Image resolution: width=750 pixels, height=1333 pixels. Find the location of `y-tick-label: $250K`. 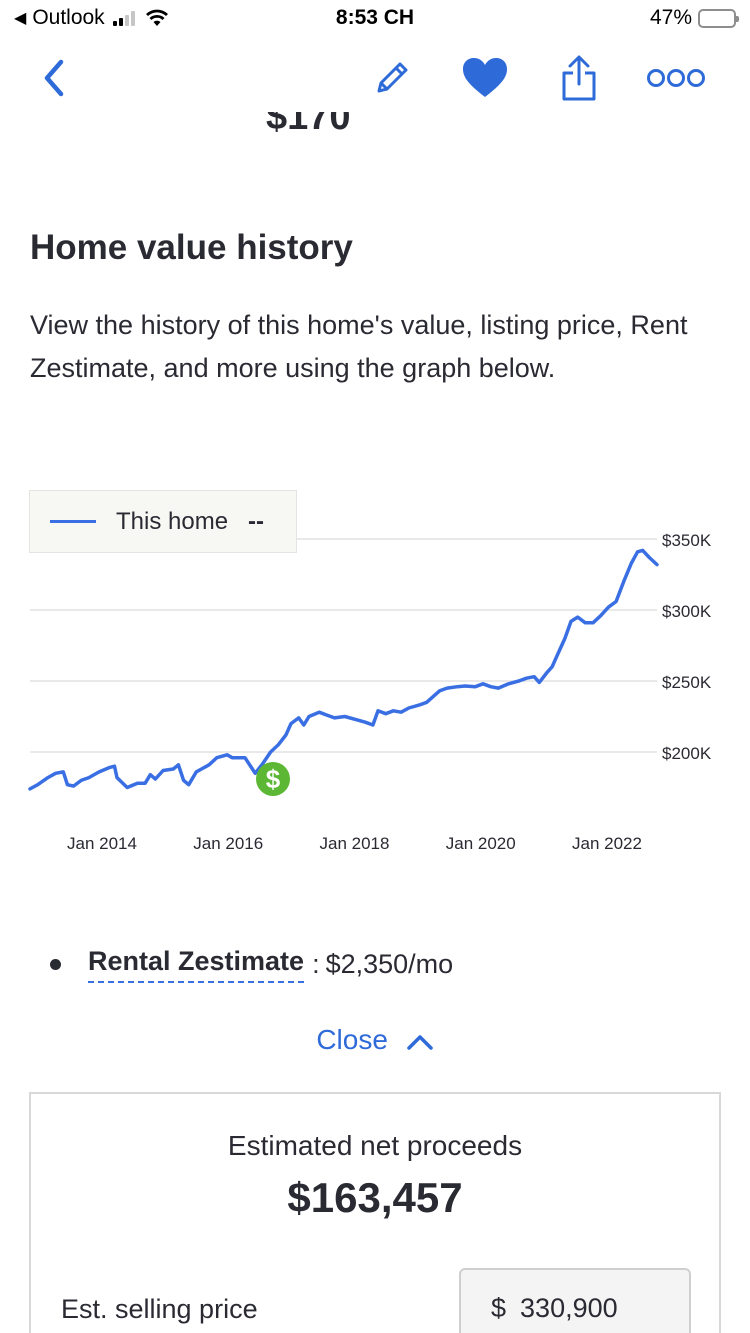

y-tick-label: $250K is located at coordinates (687, 682).